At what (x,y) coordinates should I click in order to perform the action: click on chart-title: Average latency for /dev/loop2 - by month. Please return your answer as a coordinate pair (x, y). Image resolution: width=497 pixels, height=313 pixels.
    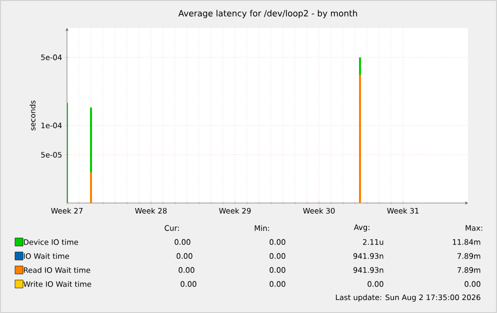
    Looking at the image, I should click on (267, 14).